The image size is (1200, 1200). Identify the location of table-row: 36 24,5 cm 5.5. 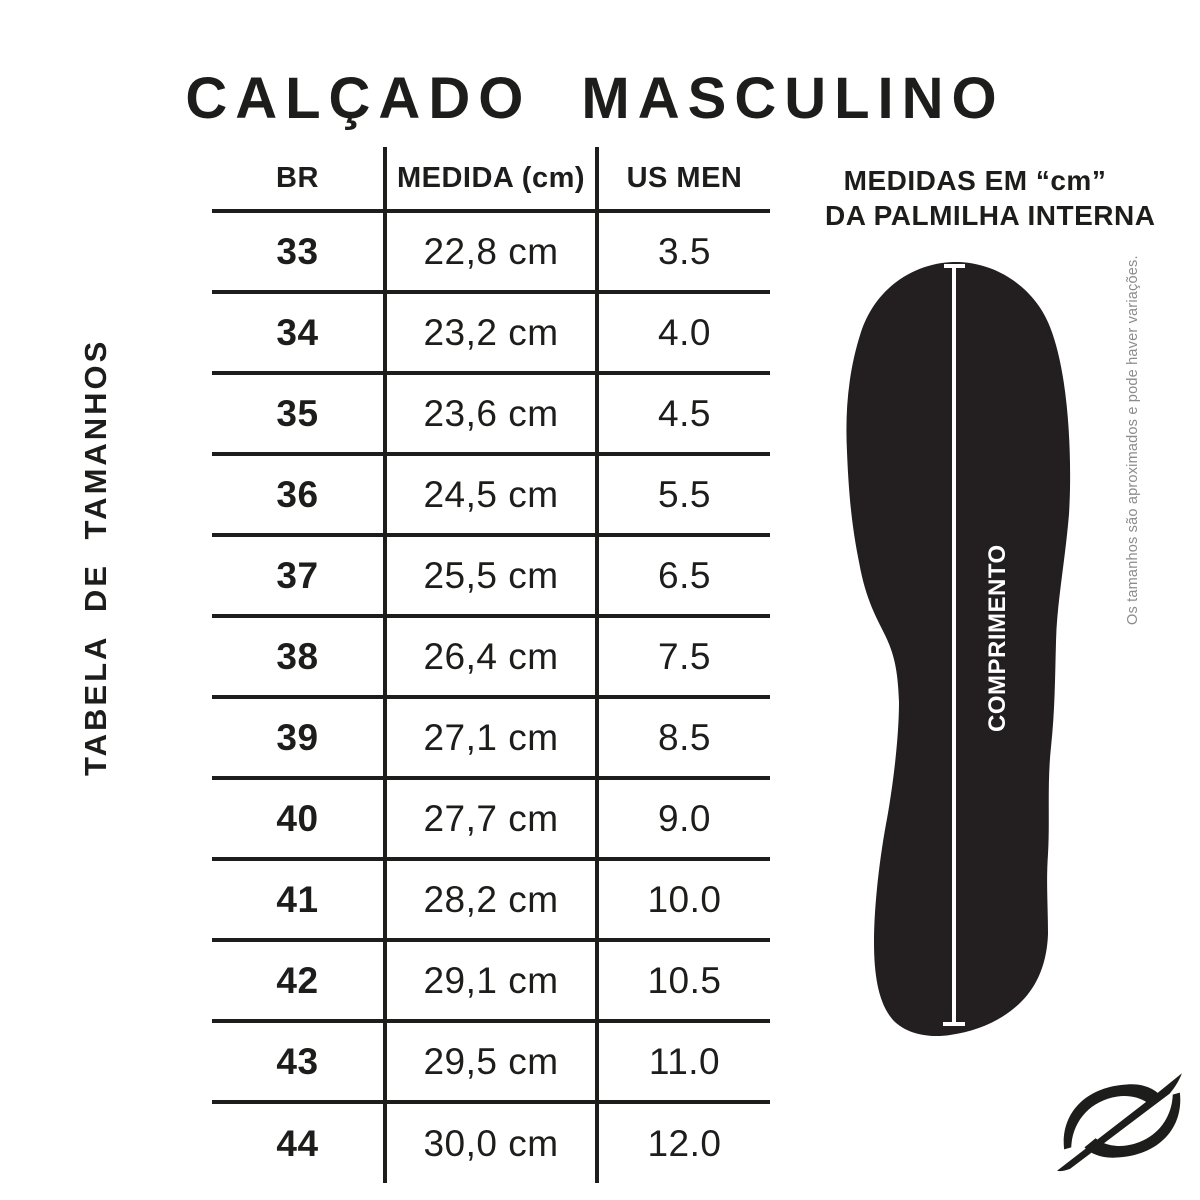
(491, 496).